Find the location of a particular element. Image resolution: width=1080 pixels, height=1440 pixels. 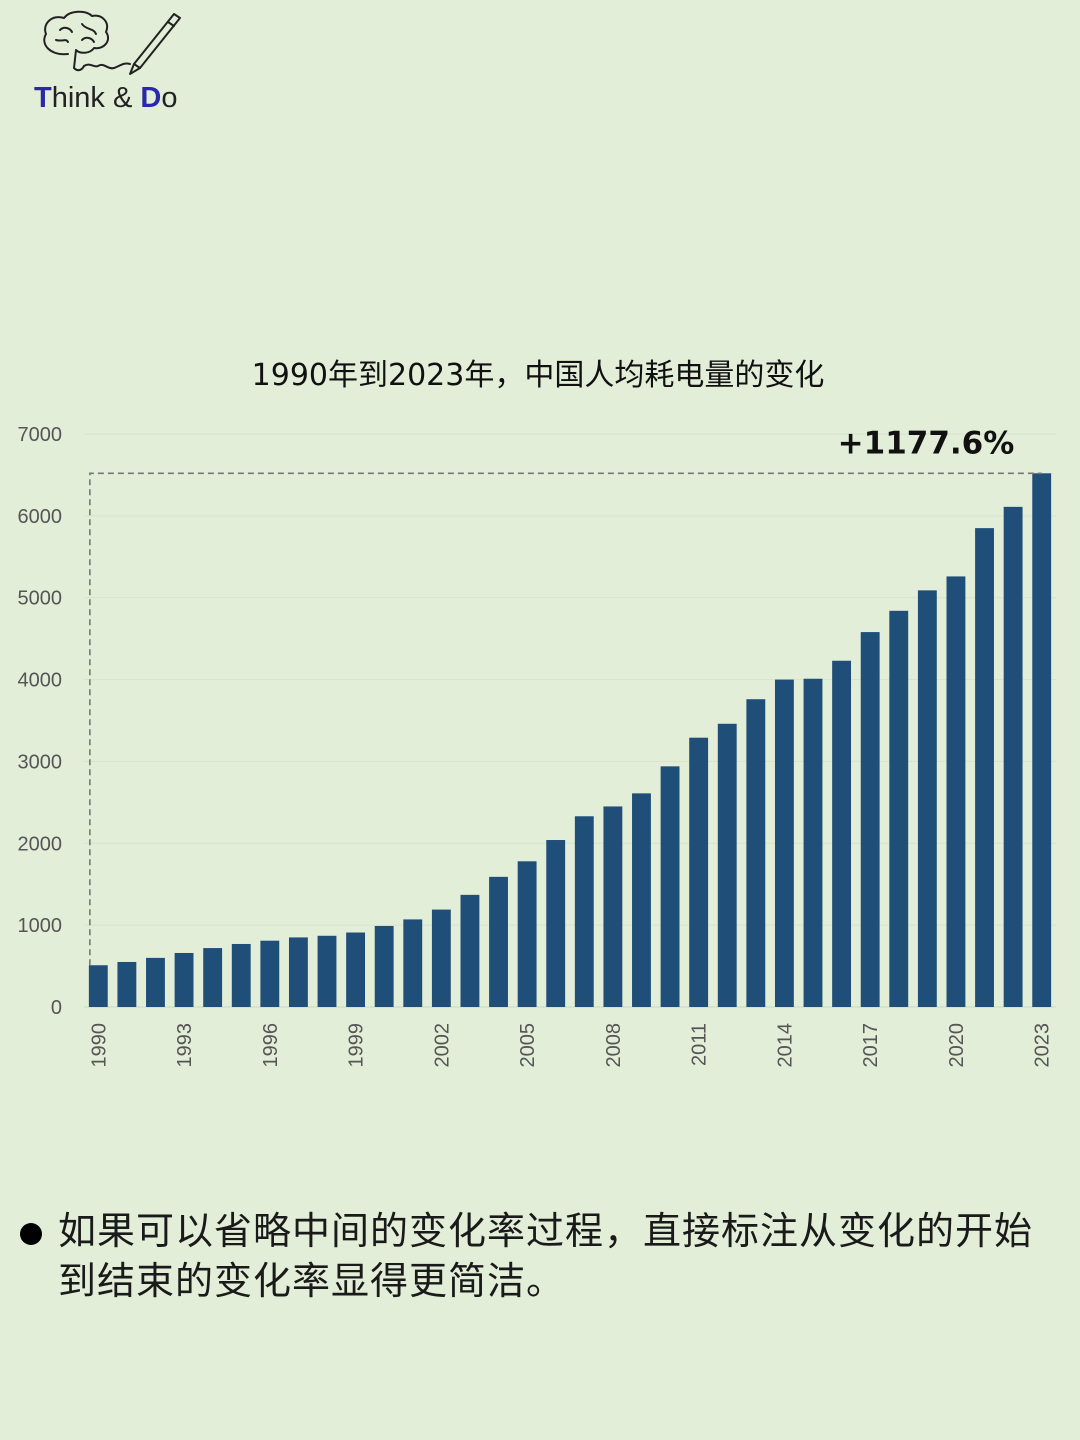

bar-2004 is located at coordinates (498, 941).